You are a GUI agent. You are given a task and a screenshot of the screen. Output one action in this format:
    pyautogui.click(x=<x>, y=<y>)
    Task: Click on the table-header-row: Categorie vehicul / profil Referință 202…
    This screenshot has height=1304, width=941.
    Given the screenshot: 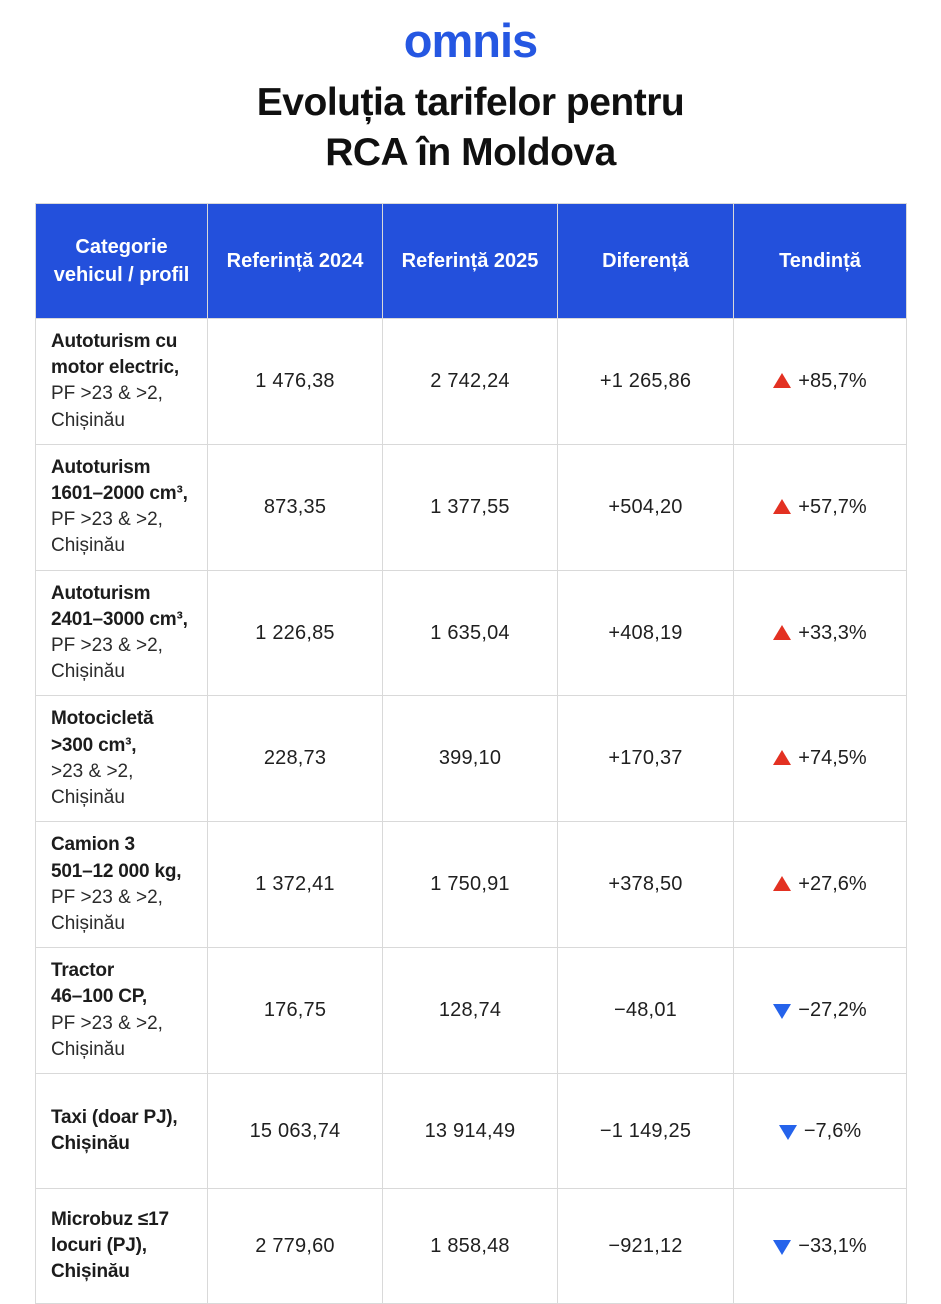 What is the action you would take?
    pyautogui.click(x=471, y=260)
    